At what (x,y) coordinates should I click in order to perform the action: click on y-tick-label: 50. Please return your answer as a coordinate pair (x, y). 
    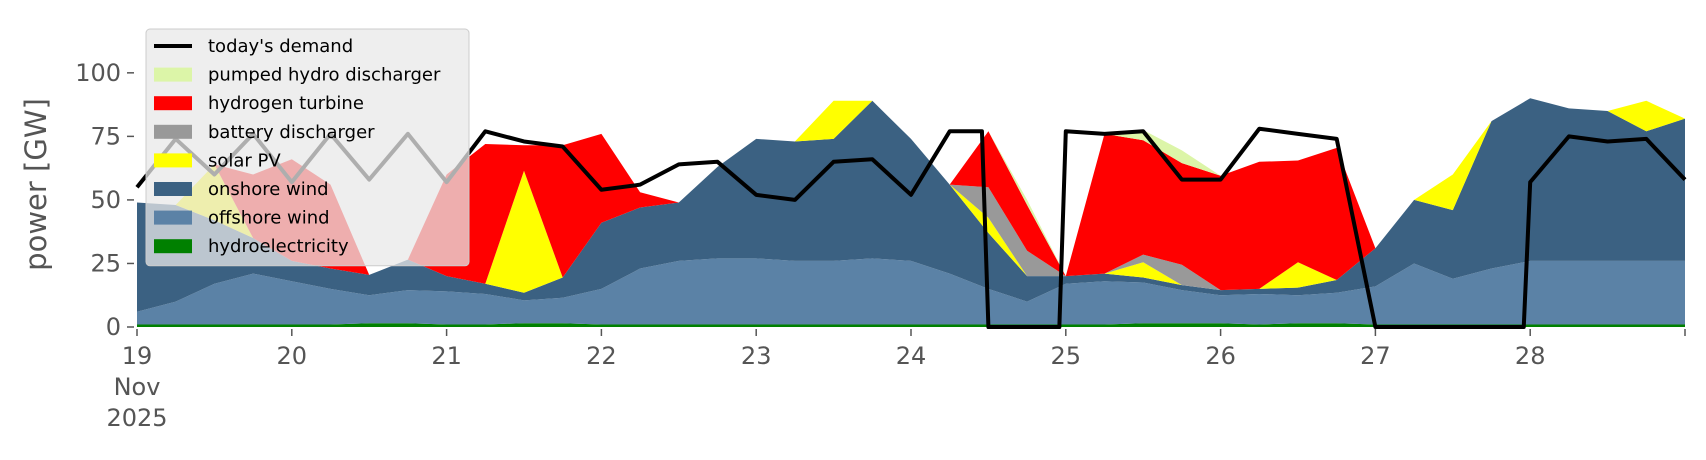
    Looking at the image, I should click on (105, 200).